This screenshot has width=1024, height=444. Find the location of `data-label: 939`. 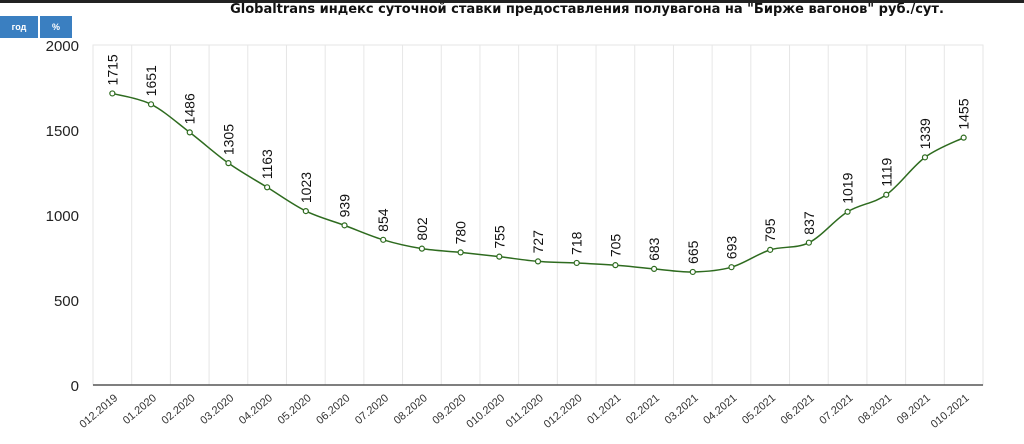

data-label: 939 is located at coordinates (345, 206).